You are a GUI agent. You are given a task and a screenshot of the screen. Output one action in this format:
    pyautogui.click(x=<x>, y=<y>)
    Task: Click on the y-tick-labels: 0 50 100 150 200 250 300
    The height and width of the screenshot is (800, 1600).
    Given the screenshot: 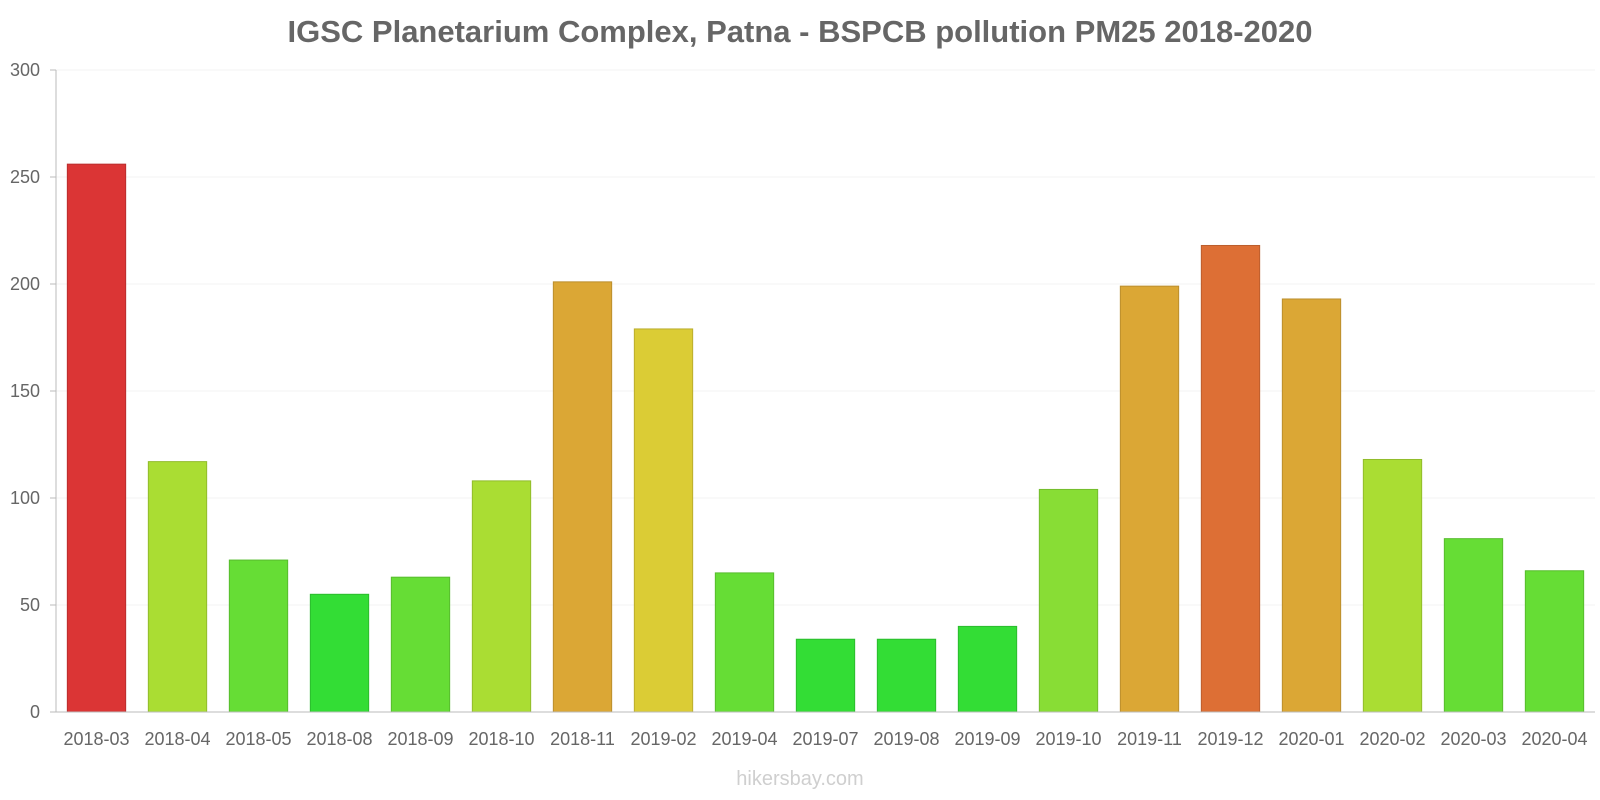 What is the action you would take?
    pyautogui.click(x=33, y=391)
    